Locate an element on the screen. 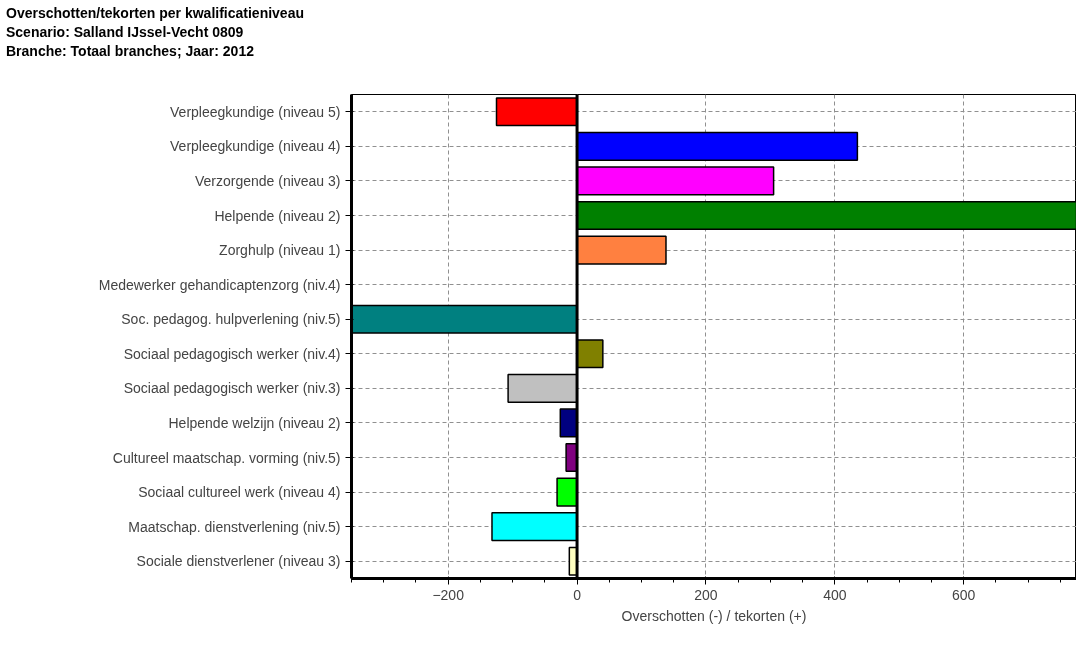 This screenshot has width=1076, height=646. y-tick-label: Sociaal pedagogisch werker (niv.4) is located at coordinates (232, 353).